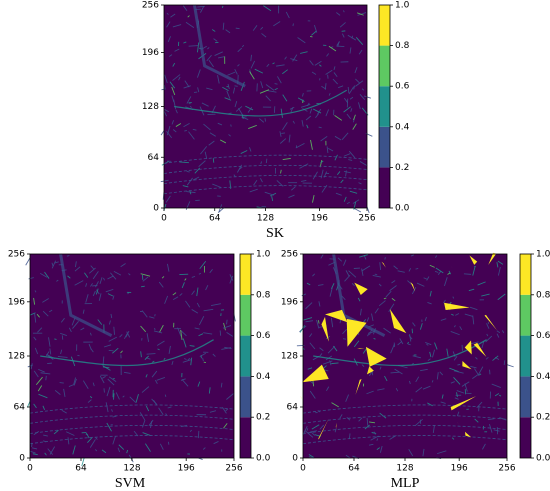 Image resolution: width=550 pixels, height=491 pixels. I want to click on colorbar-tick-label: 0.4, so click(543, 377).